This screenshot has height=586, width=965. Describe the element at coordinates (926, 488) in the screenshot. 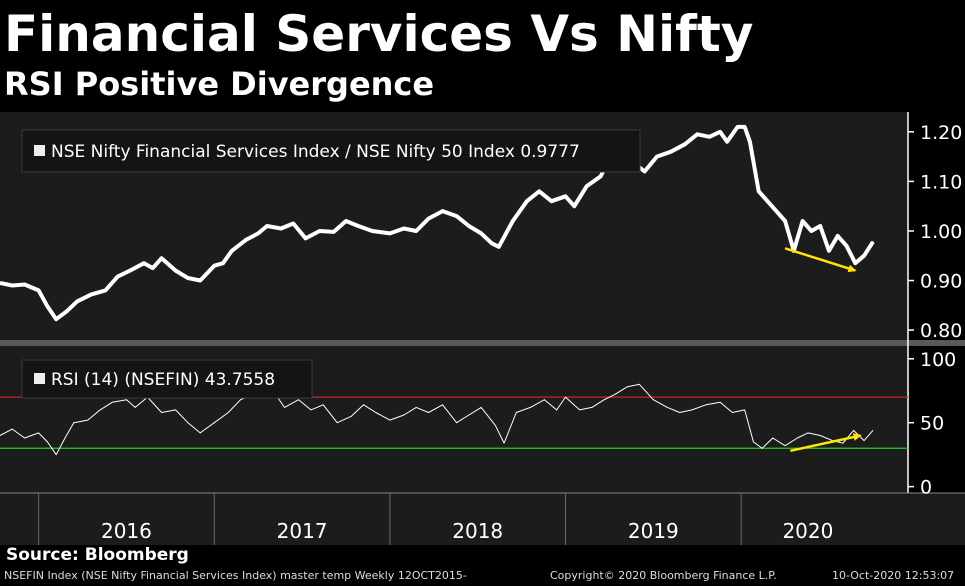

I see `rsi-ytick-label-0: 0` at that location.